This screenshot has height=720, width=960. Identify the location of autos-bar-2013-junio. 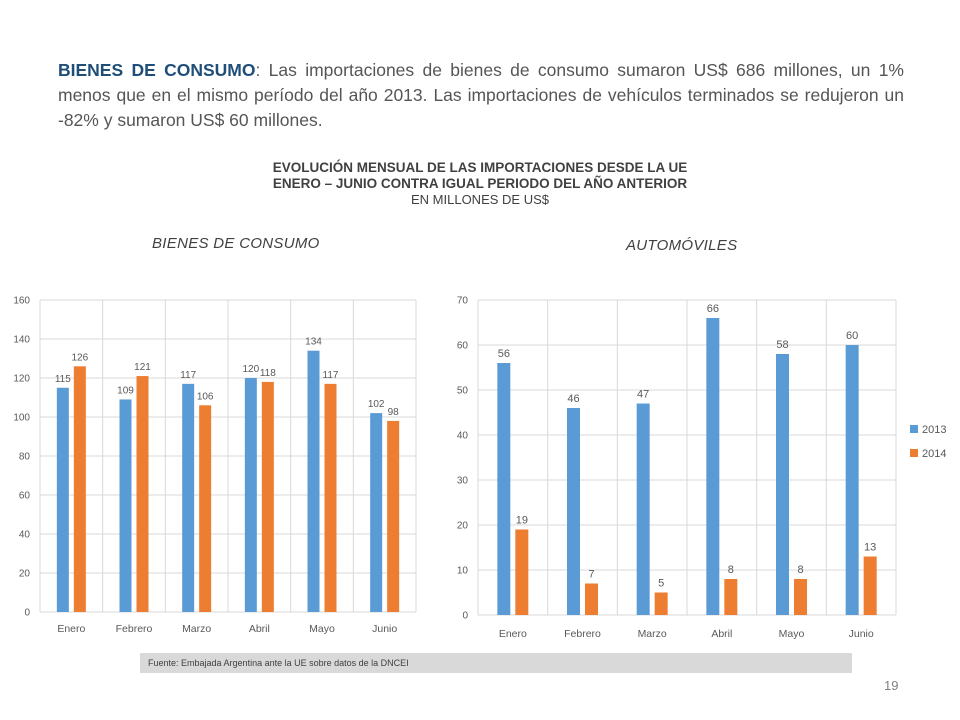
(852, 480).